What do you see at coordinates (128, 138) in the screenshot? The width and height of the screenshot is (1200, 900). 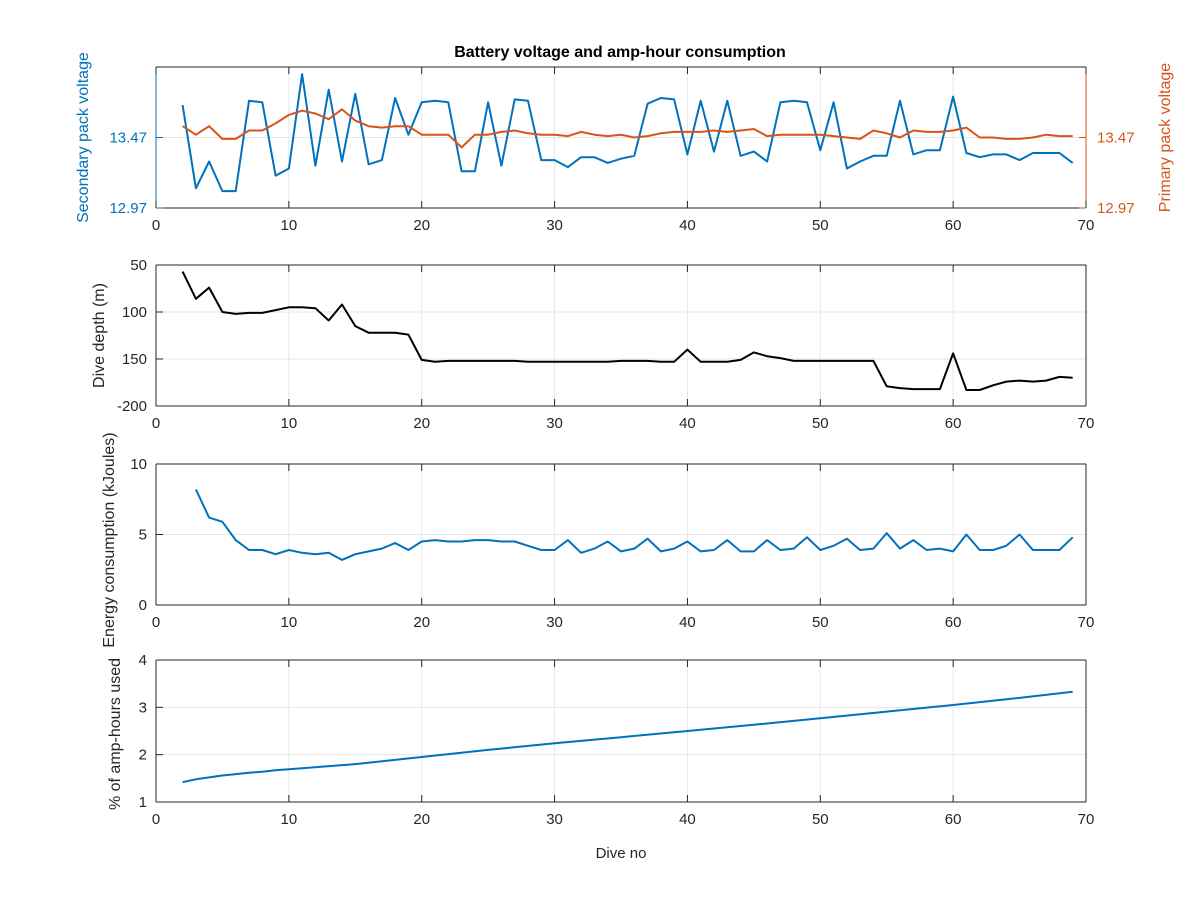 I see `y-tick-label: 13.47` at bounding box center [128, 138].